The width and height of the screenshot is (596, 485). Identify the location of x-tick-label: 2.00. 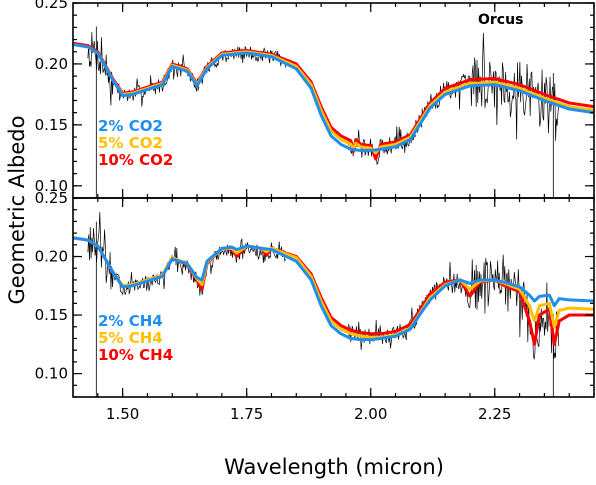
(370, 414).